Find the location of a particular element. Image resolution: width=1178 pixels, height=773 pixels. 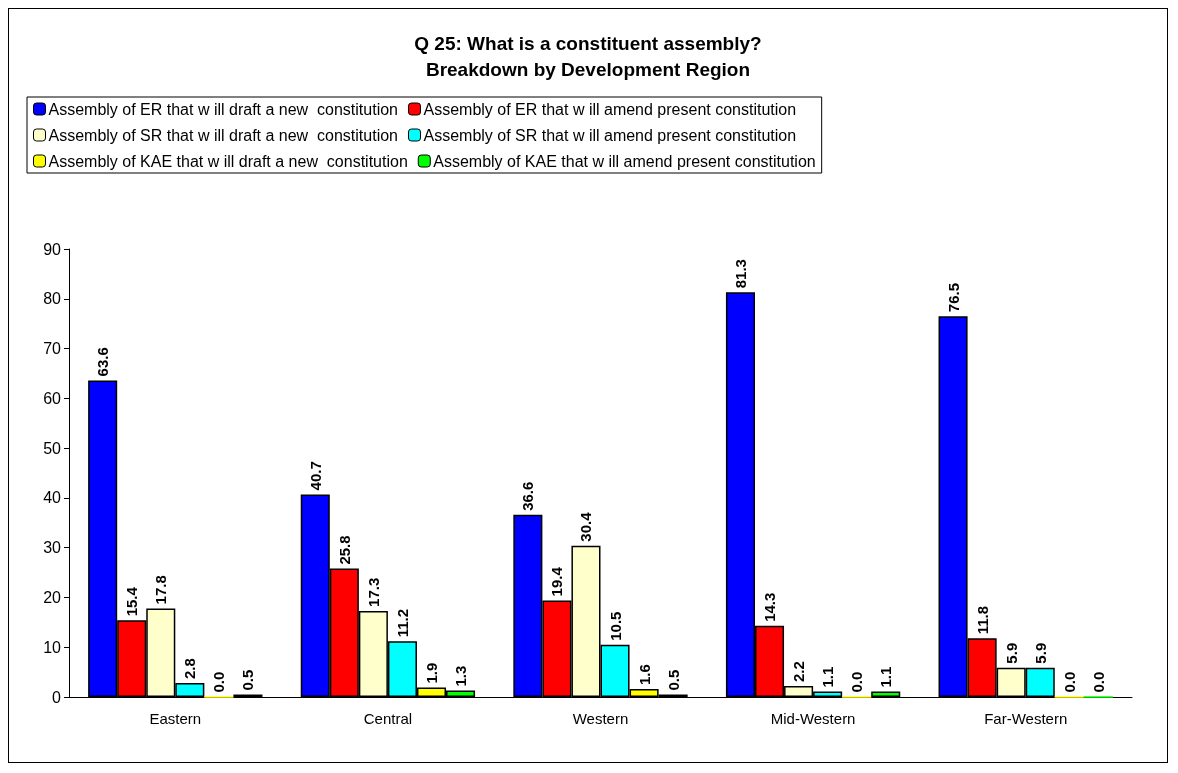

data-label: 2.8 is located at coordinates (190, 669).